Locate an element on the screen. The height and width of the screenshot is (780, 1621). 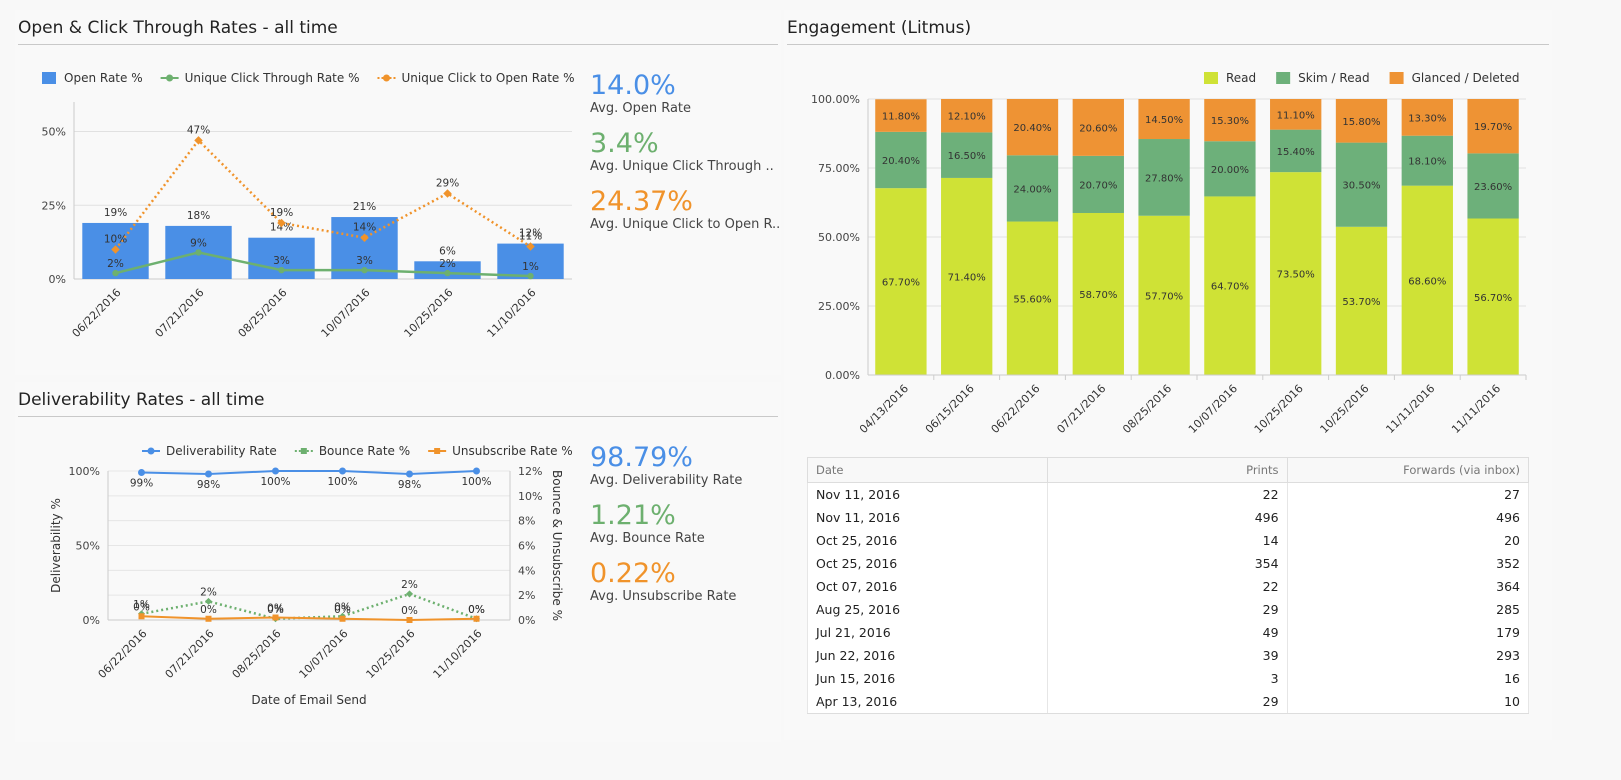
x-tick-label: 11/11/2016 is located at coordinates (1476, 409).